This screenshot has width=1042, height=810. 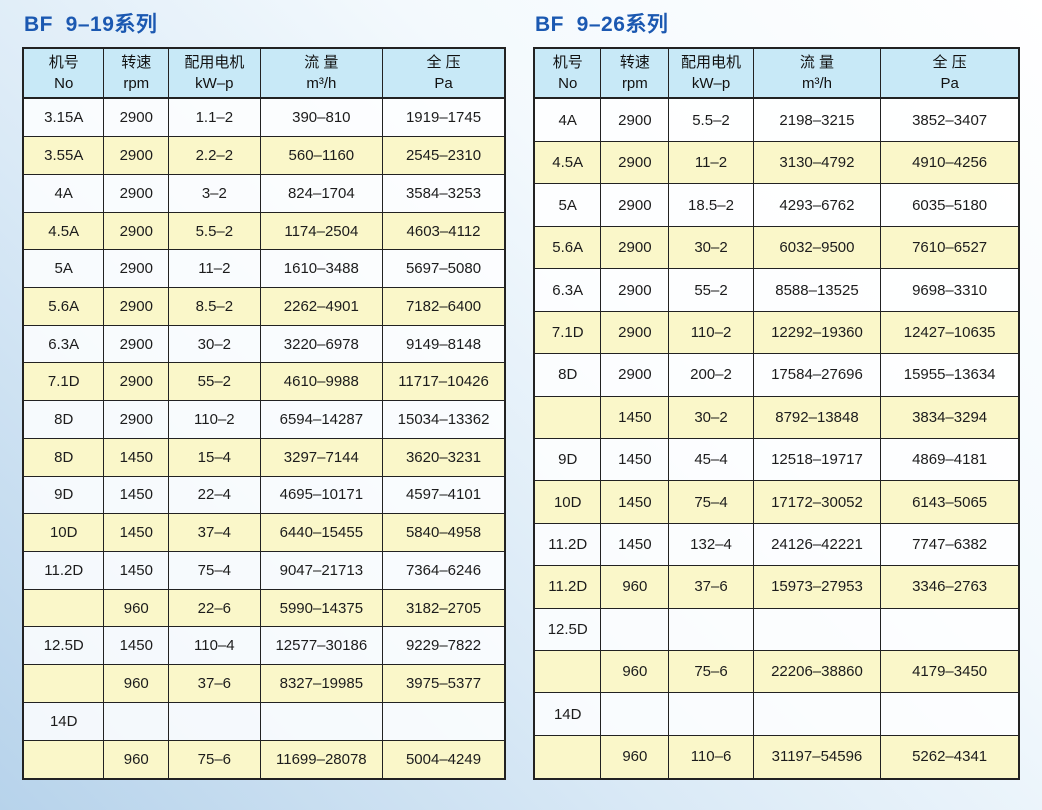 What do you see at coordinates (91, 24) in the screenshot?
I see `section-title-bf-9-19: BF 9–19系列` at bounding box center [91, 24].